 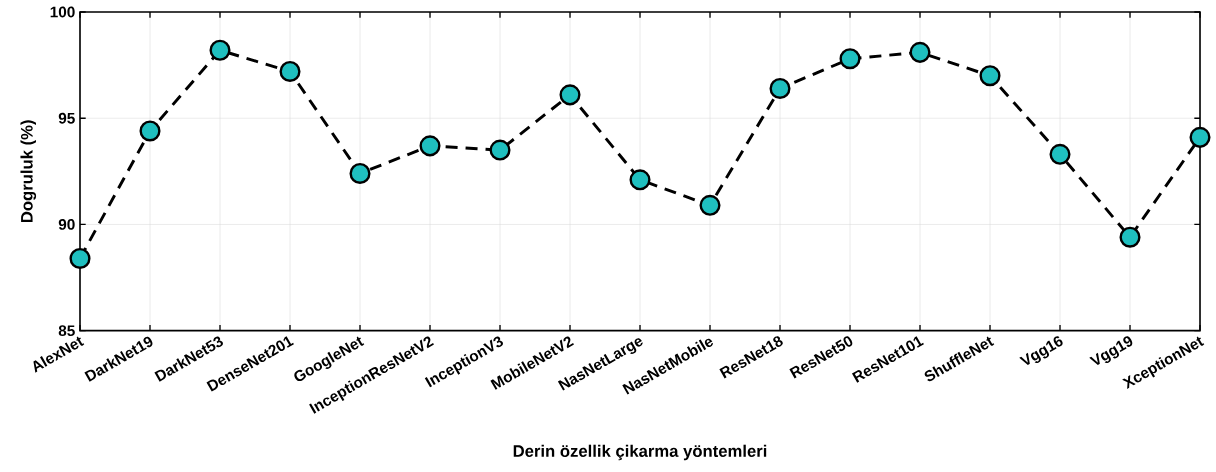 What do you see at coordinates (28, 171) in the screenshot?
I see `y-axis-title: Dogruluk (%)` at bounding box center [28, 171].